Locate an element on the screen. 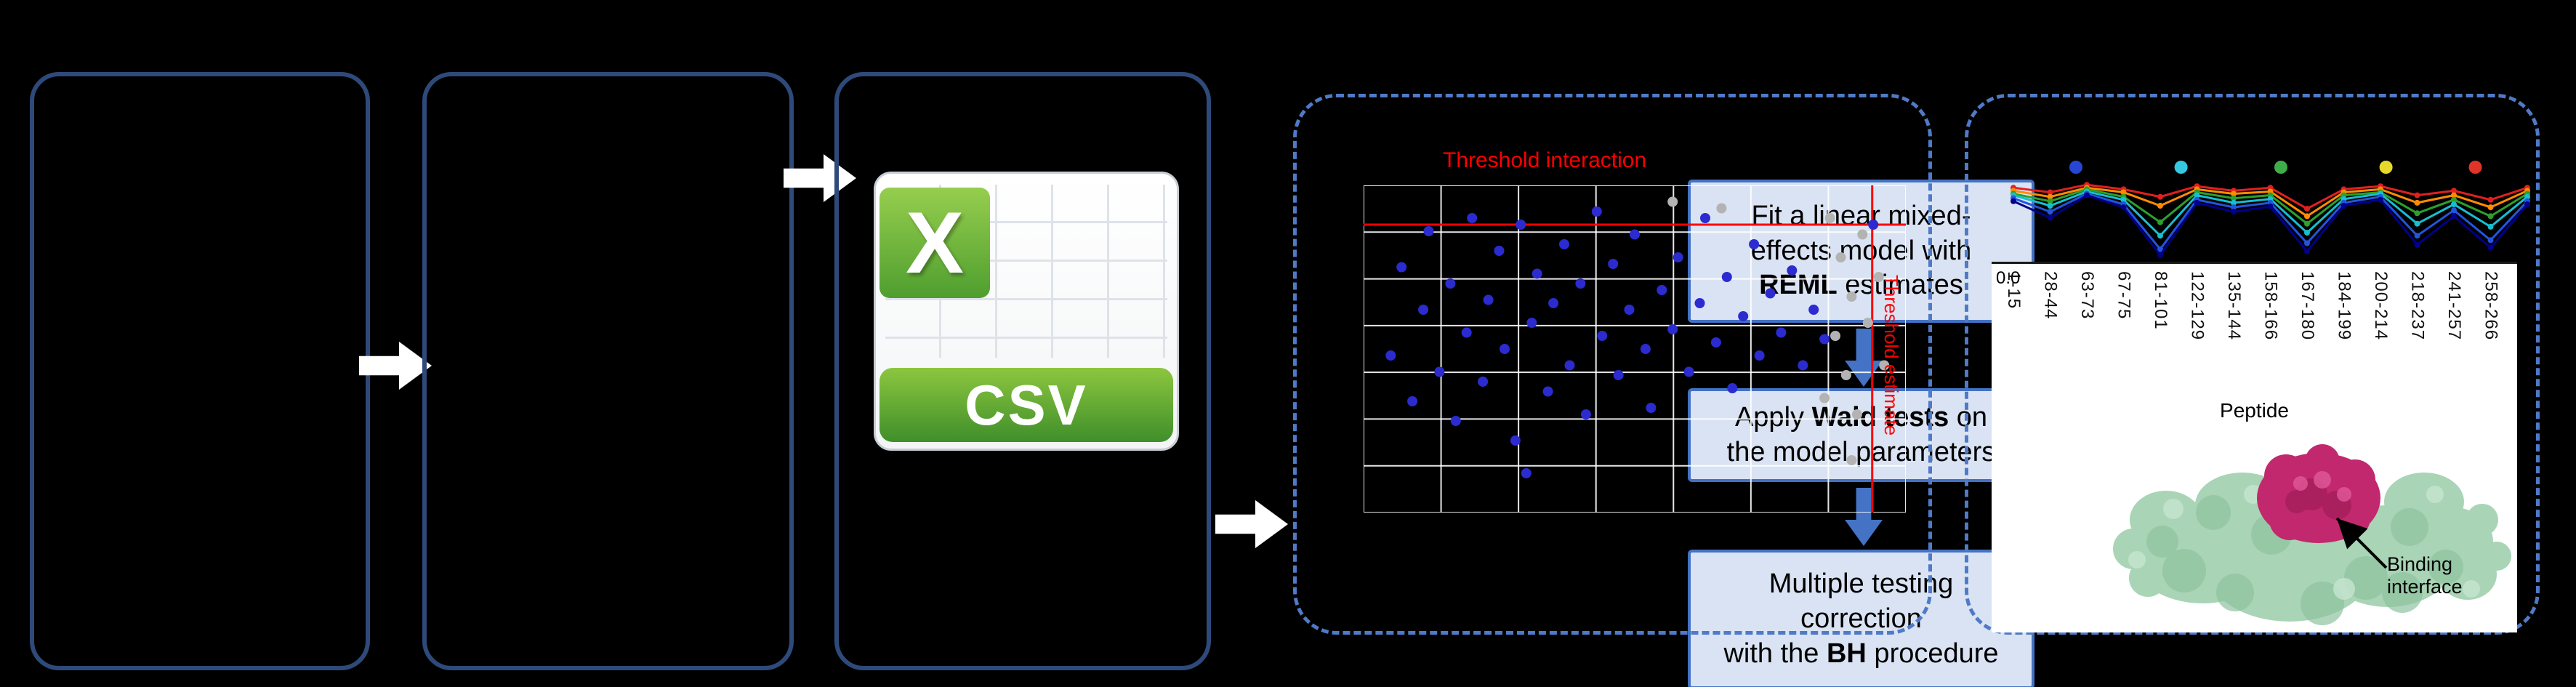 The image size is (2576, 687). binding-label-line-2: interface is located at coordinates (2425, 587).